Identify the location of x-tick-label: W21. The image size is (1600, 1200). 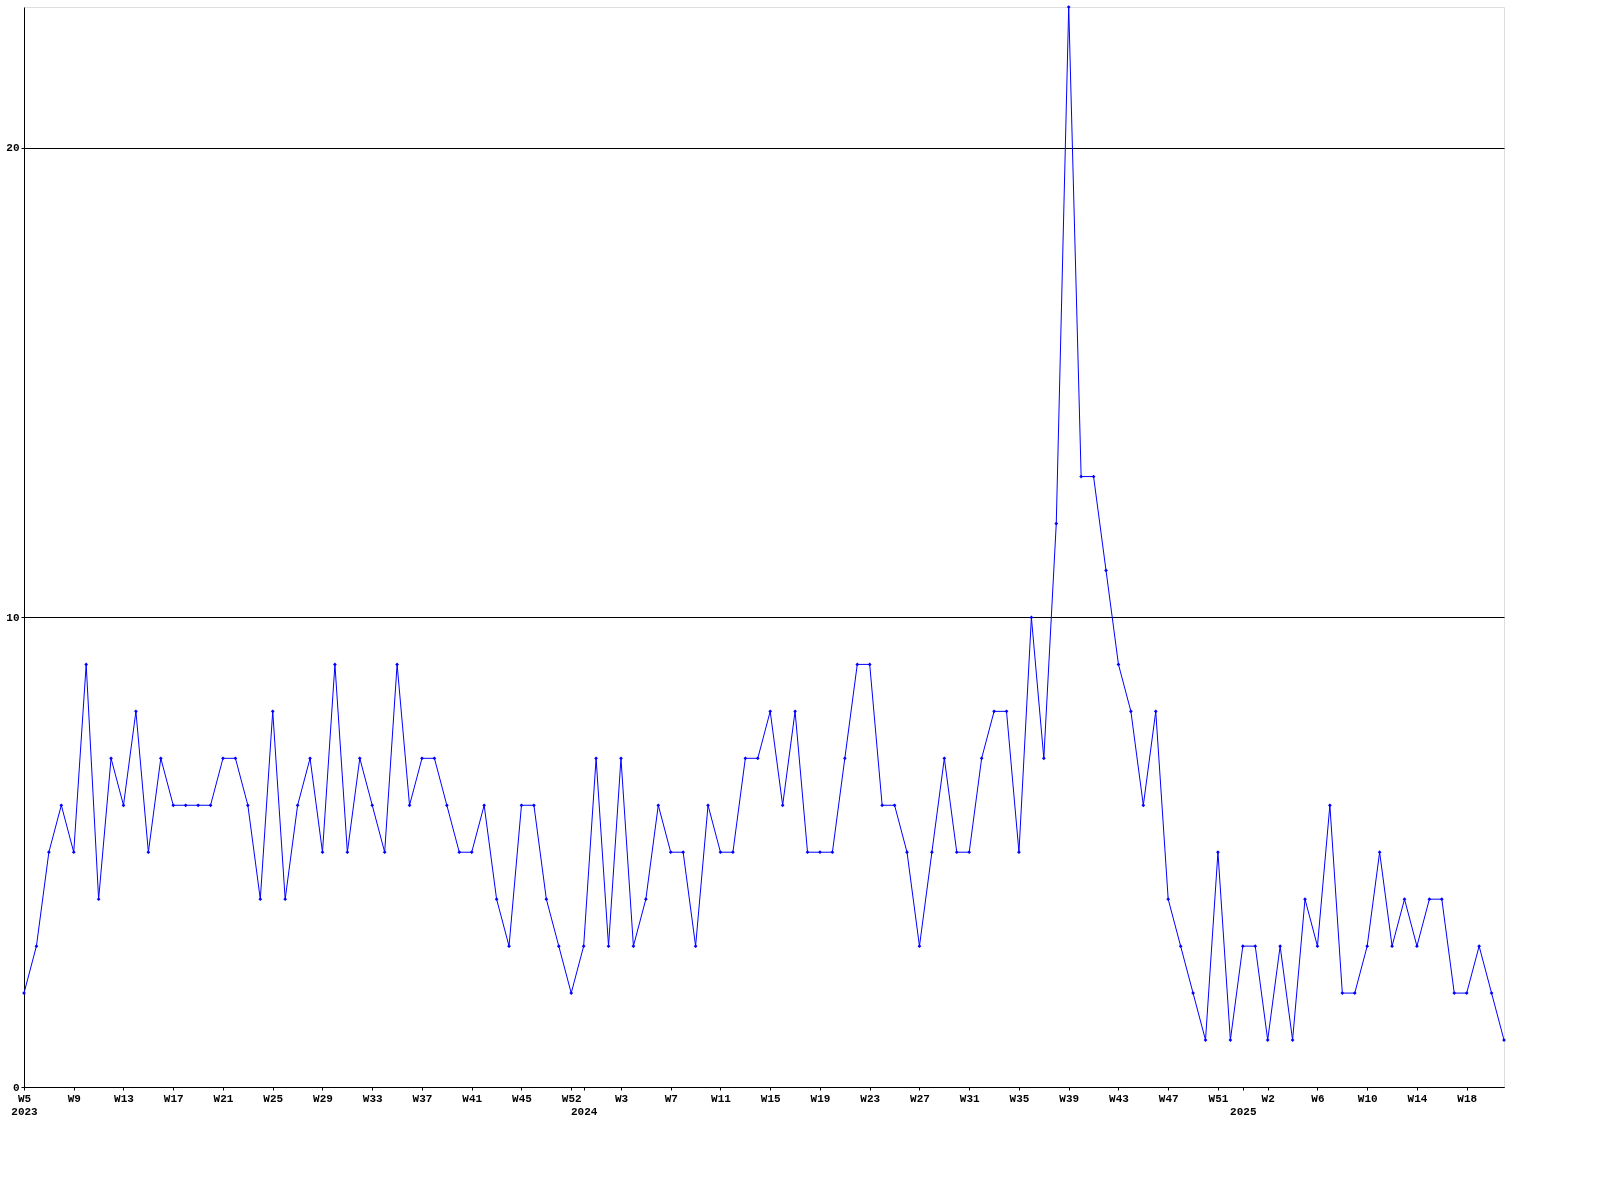
(223, 1098).